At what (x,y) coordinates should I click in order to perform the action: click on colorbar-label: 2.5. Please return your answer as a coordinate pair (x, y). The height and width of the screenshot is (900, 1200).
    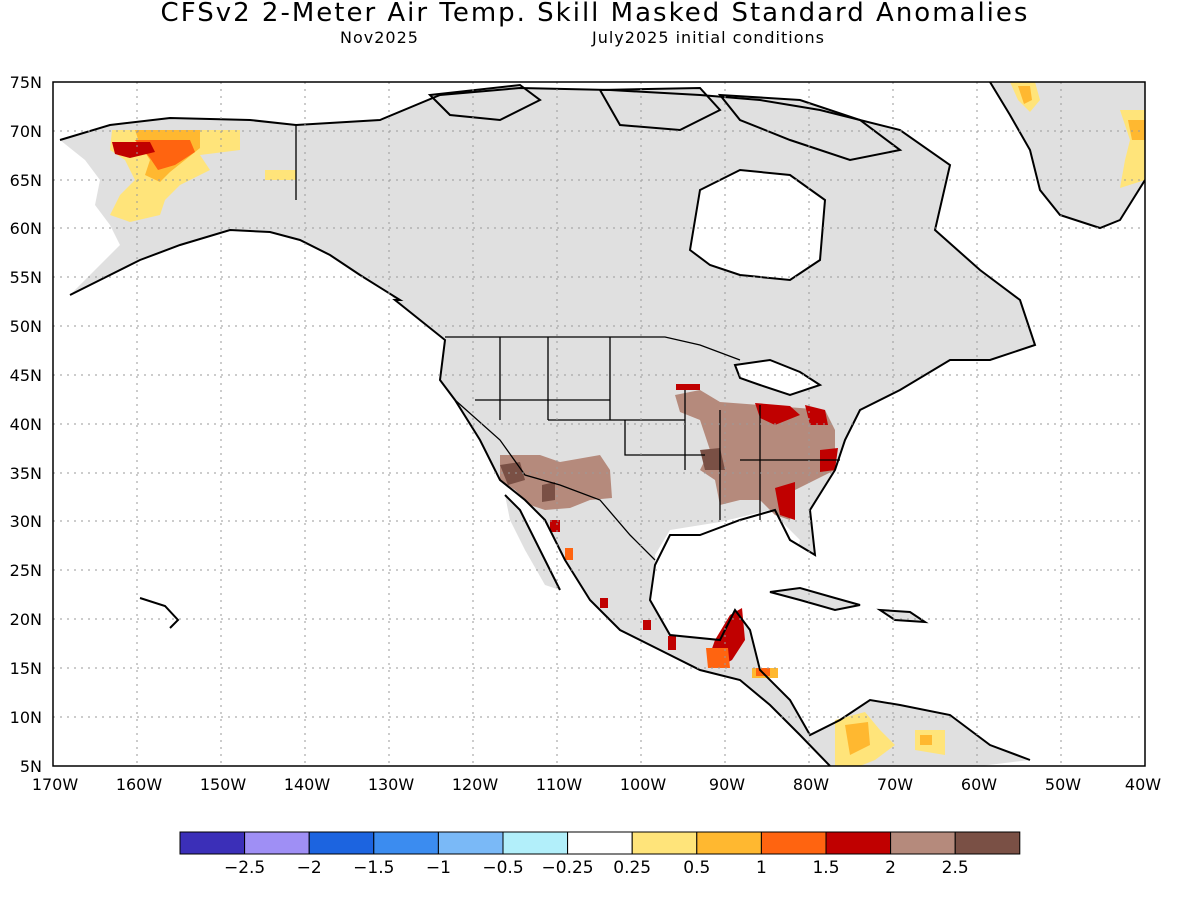
    Looking at the image, I should click on (955, 868).